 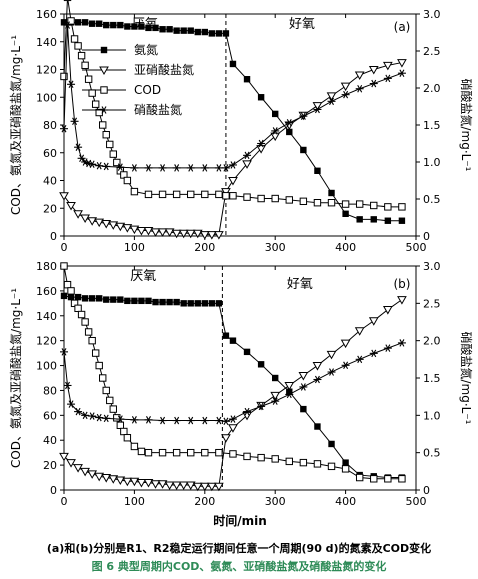 What do you see at coordinates (50, 181) in the screenshot?
I see `y-tick-label: 40` at bounding box center [50, 181].